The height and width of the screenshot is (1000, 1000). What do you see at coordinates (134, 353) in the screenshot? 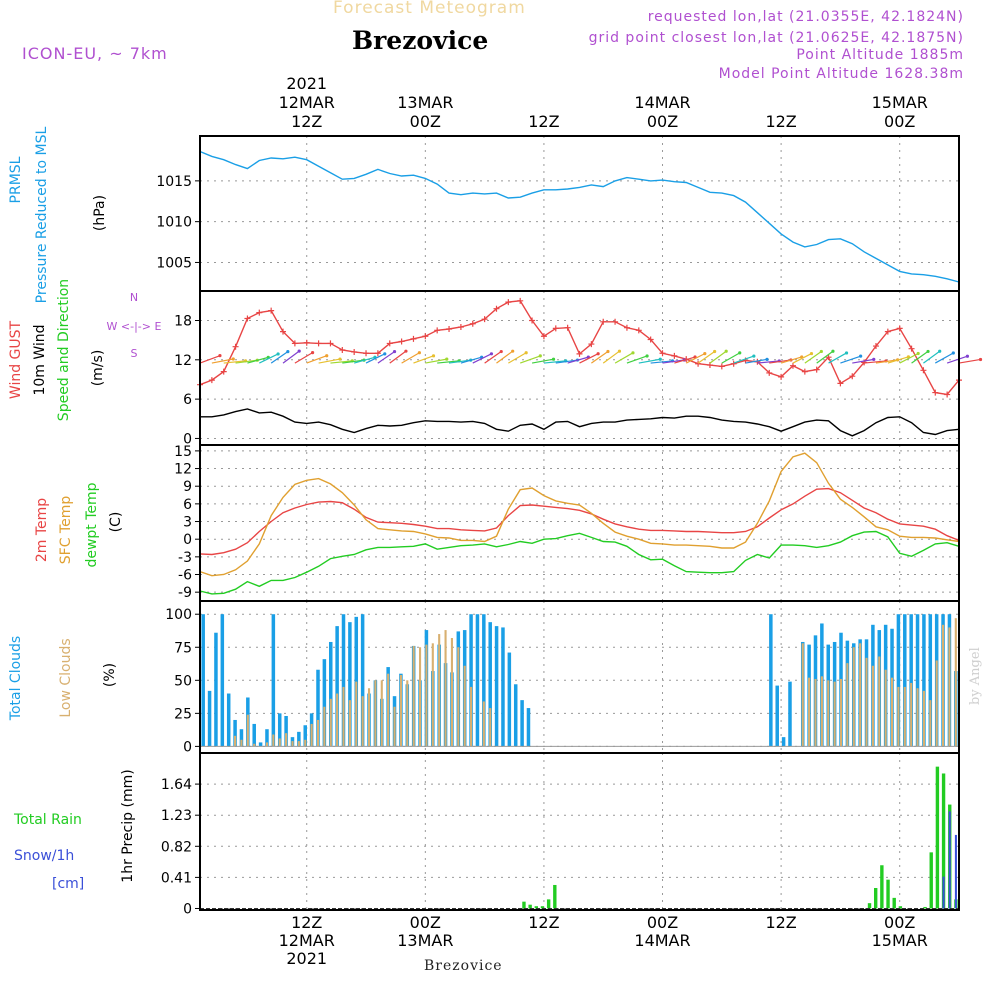
I see `compass-s: S` at bounding box center [134, 353].